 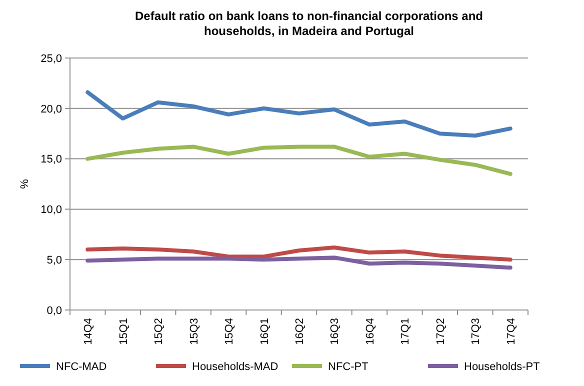 I want to click on legend-label: NFC-PT, so click(x=348, y=366).